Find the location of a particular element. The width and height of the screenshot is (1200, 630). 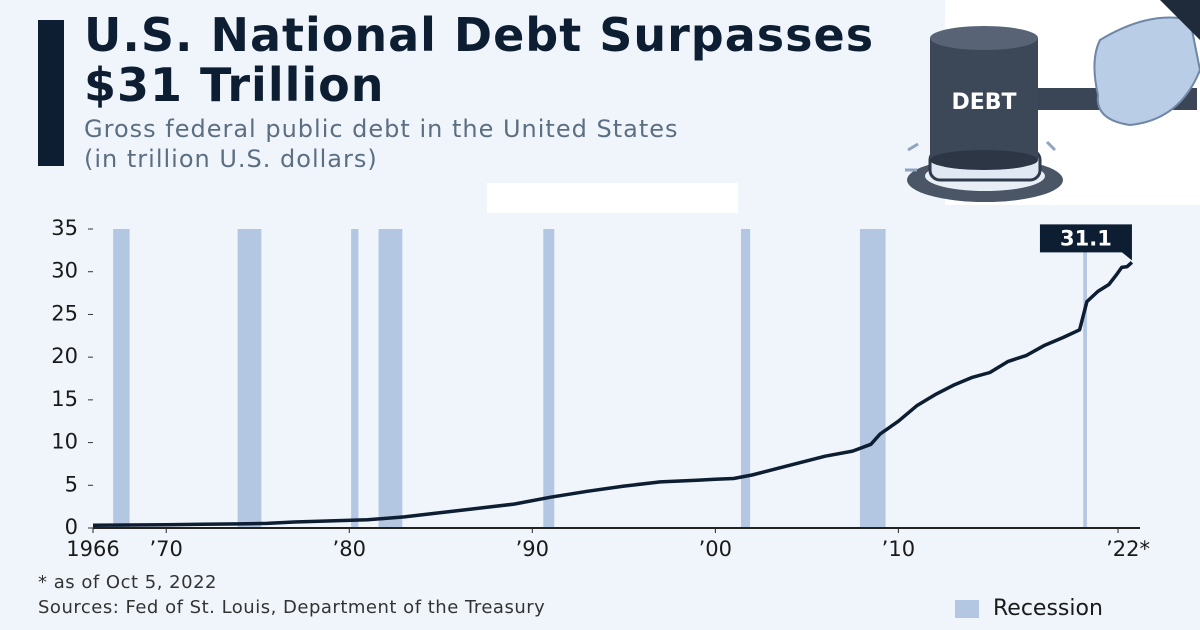

y-tick-label: 35 is located at coordinates (64, 228).